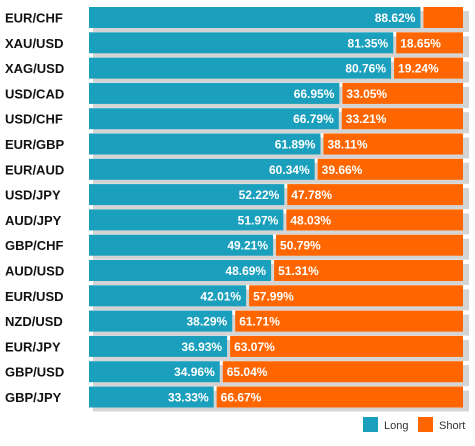 The image size is (475, 446). I want to click on data-label-long: 81.35%, so click(368, 43).